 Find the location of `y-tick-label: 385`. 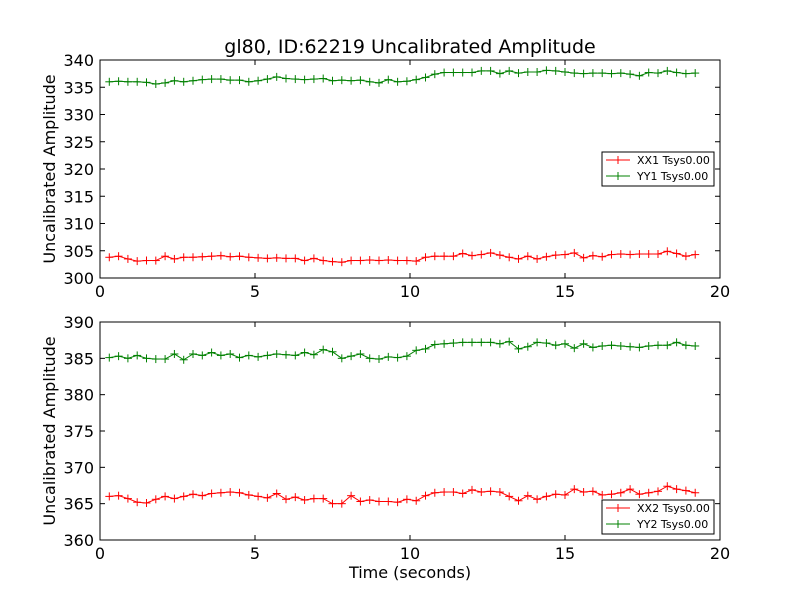

y-tick-label: 385 is located at coordinates (78, 358).